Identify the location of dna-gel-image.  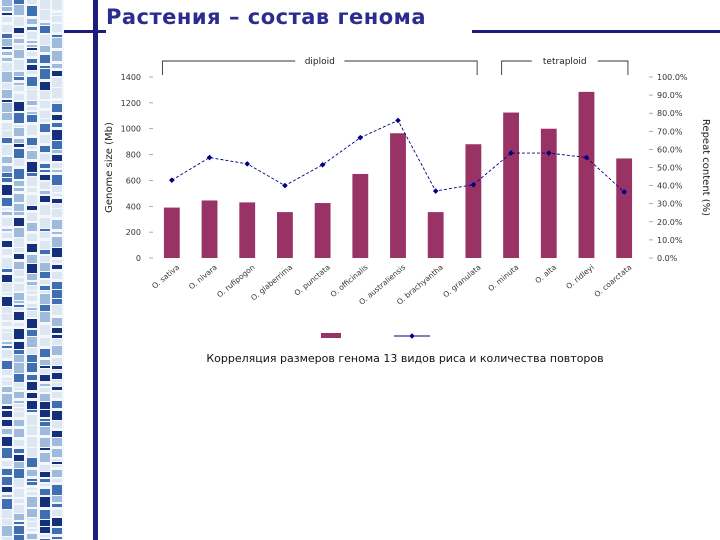
(32, 270).